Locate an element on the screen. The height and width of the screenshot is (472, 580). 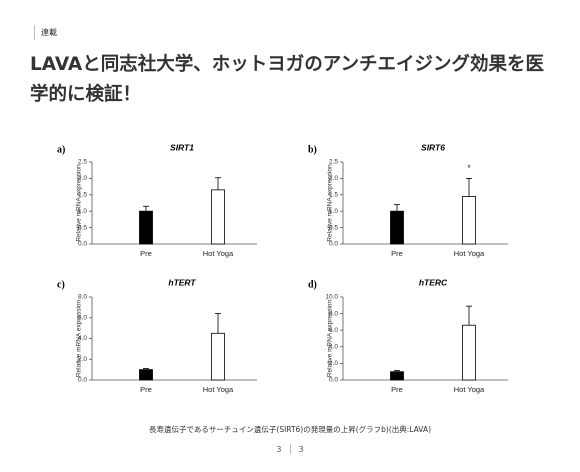
chart-title: SIRT1 is located at coordinates (182, 147).